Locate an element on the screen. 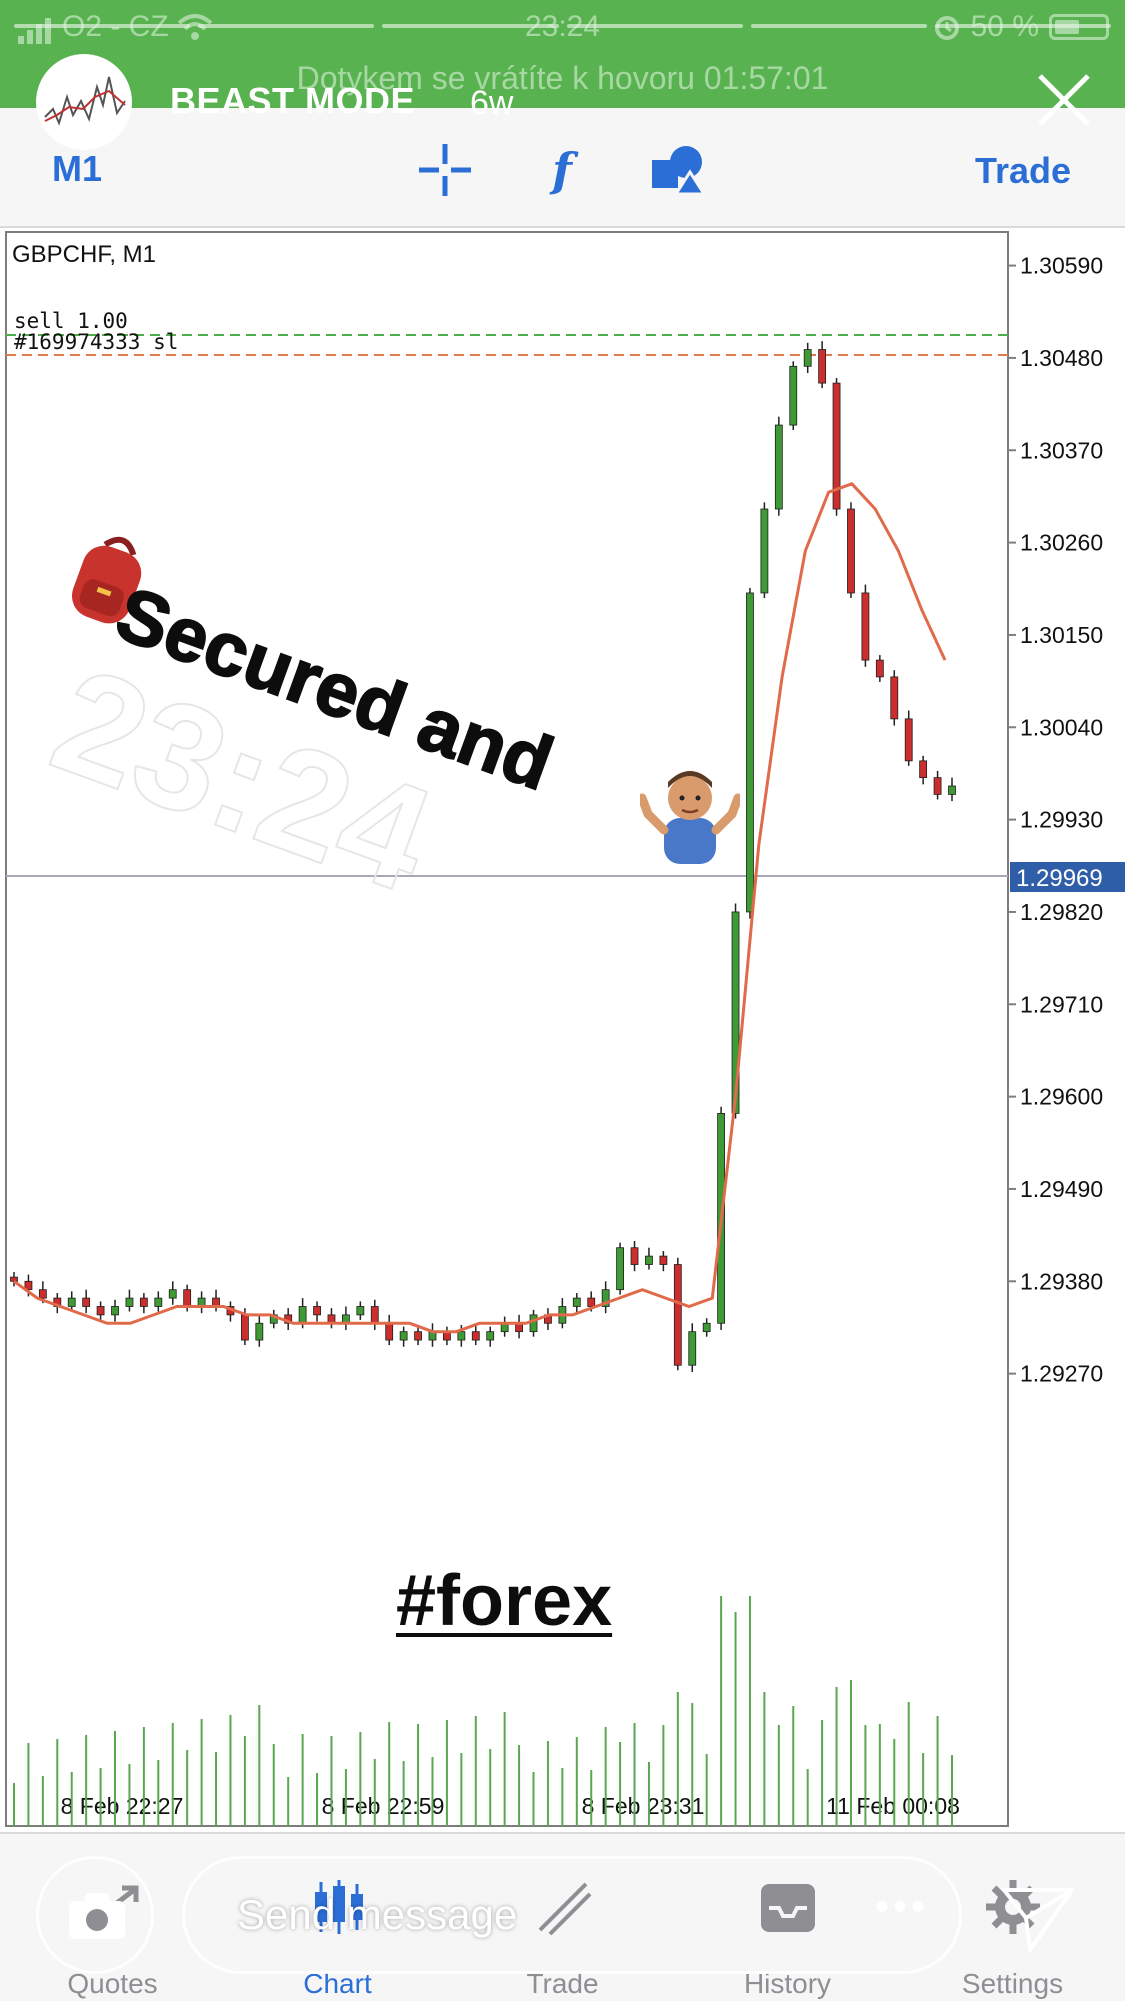 The image size is (1125, 2001). svg-text: f is located at coordinates (564, 170).